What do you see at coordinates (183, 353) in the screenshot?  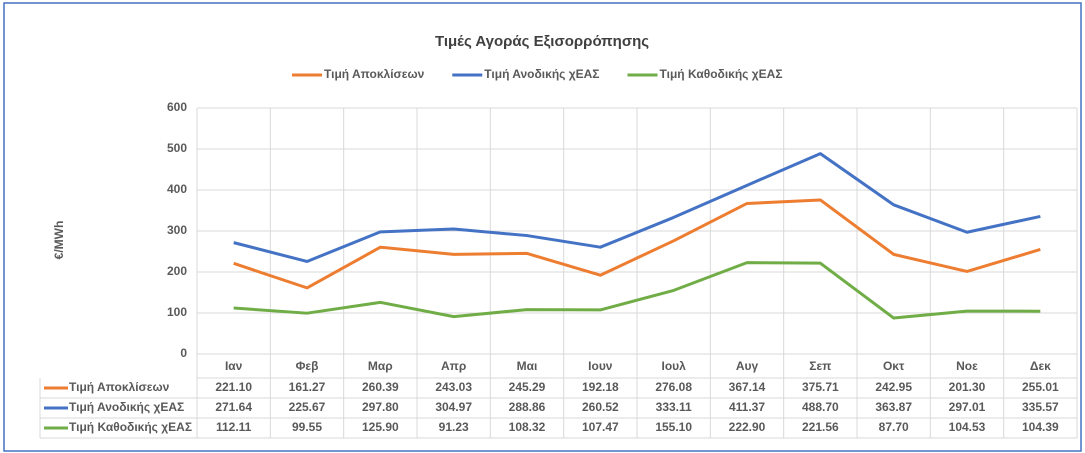 I see `y-tick-label: 0` at bounding box center [183, 353].